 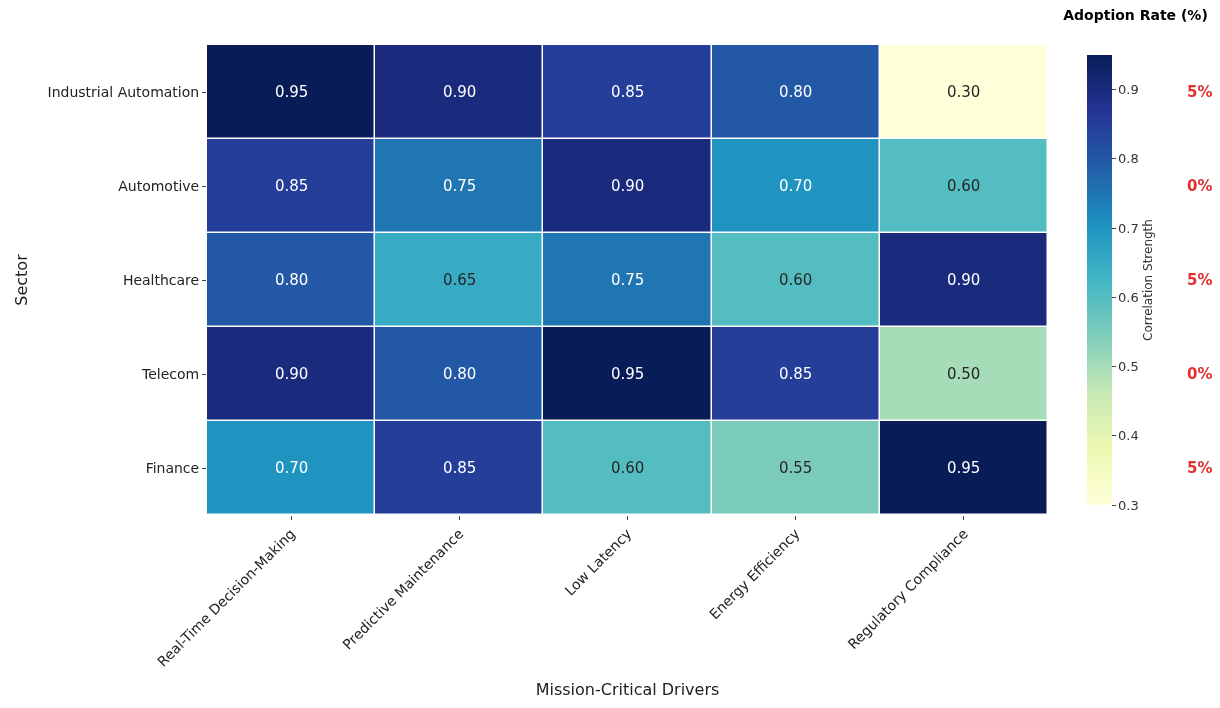 What do you see at coordinates (964, 374) in the screenshot?
I see `data-label: 0.50` at bounding box center [964, 374].